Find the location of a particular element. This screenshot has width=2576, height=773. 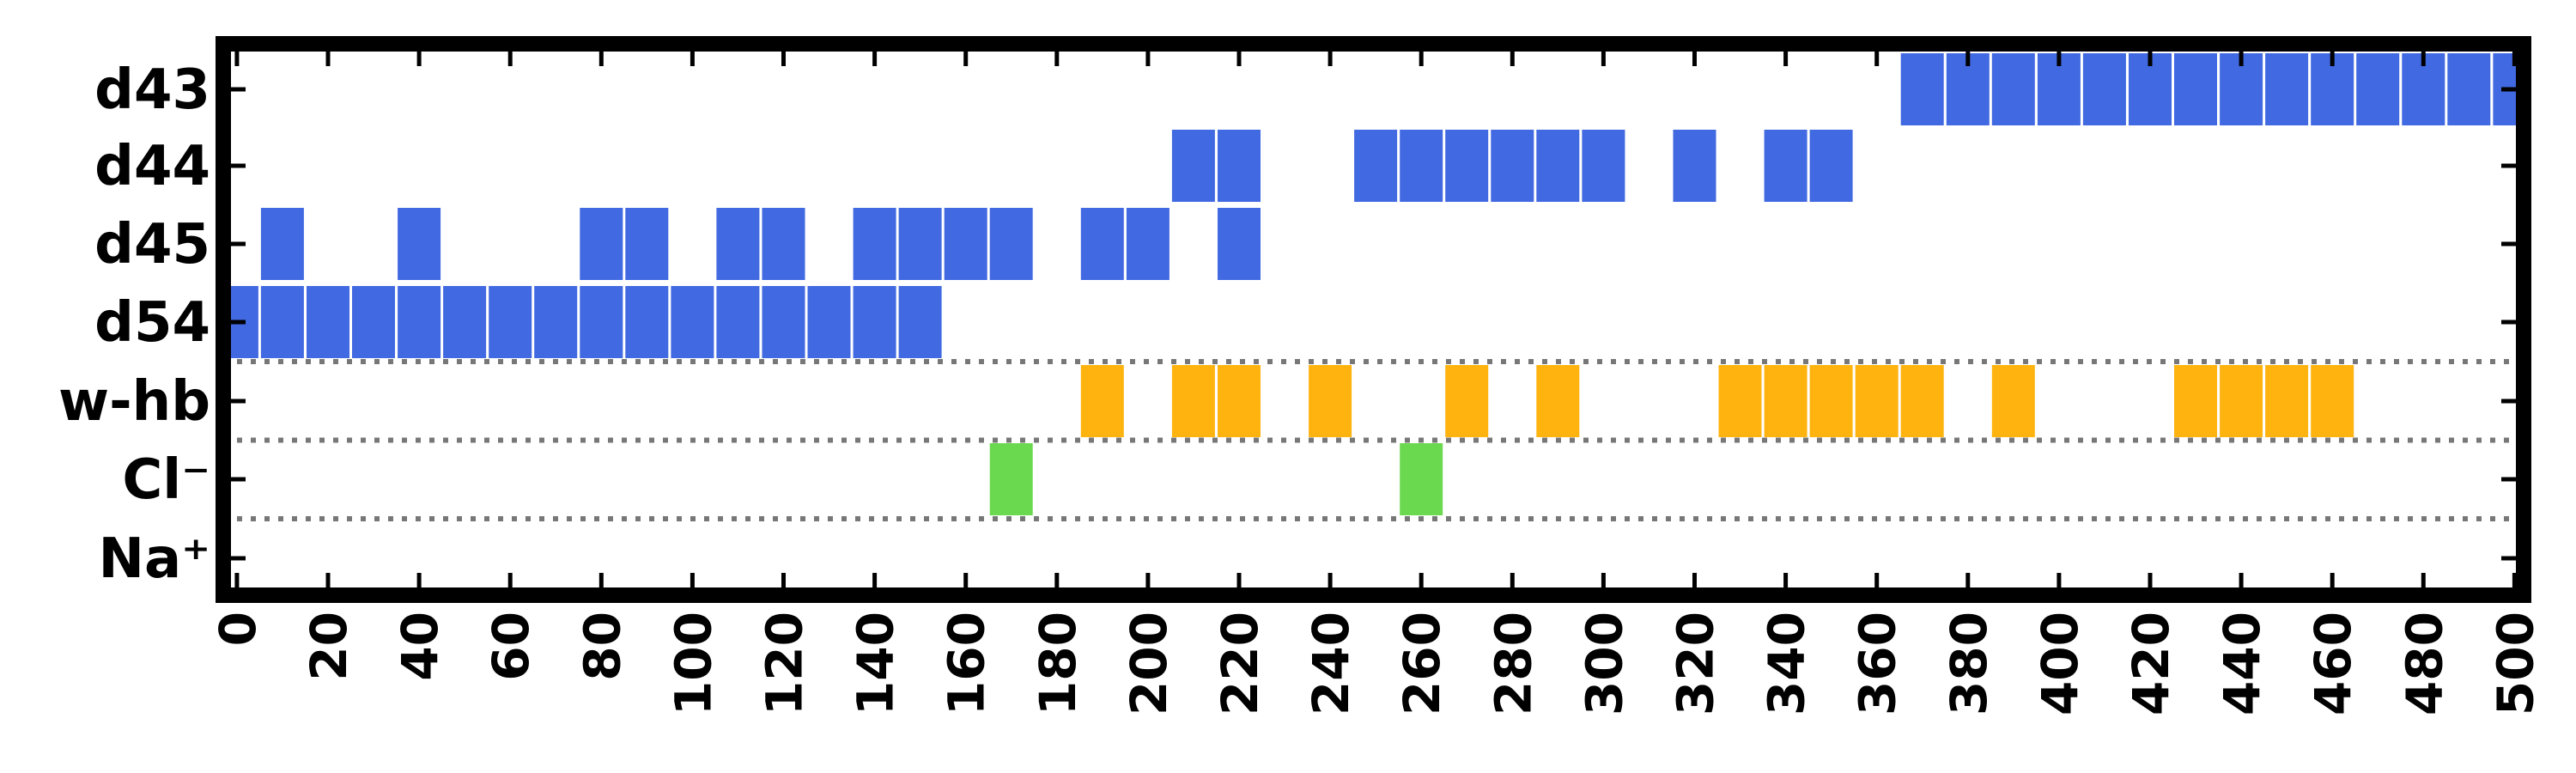

x-label-480: 480 is located at coordinates (2424, 663).